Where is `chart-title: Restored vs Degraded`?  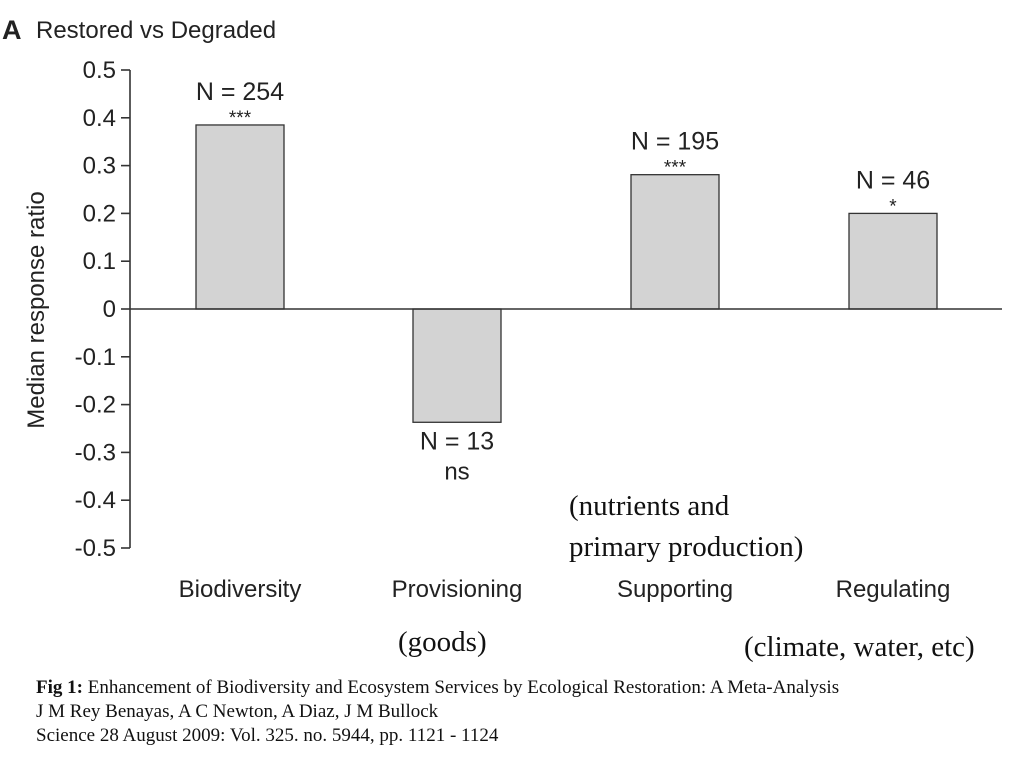
chart-title: Restored vs Degraded is located at coordinates (156, 30).